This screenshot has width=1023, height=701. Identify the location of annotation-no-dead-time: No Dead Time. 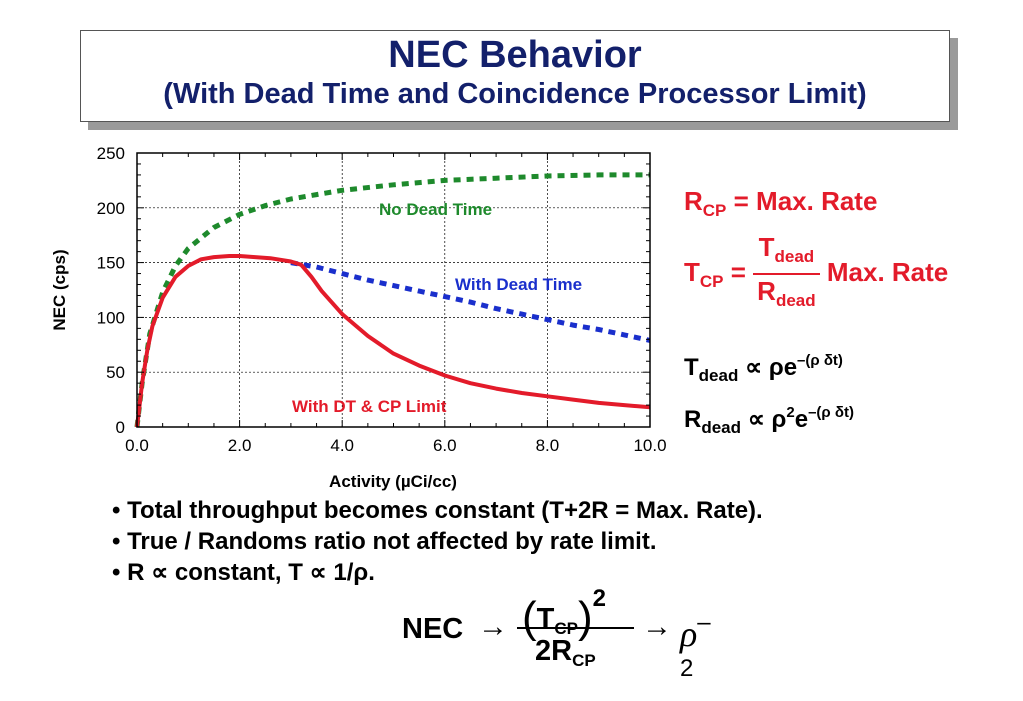
(435, 209).